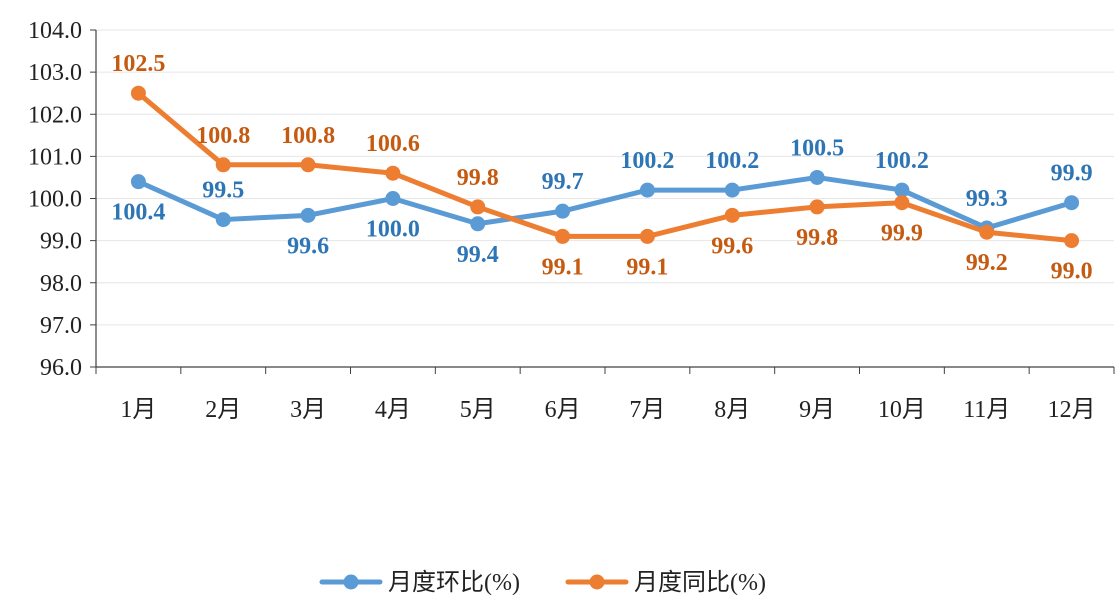 The height and width of the screenshot is (607, 1120). I want to click on legend-label-2: 月度同比(%), so click(700, 582).